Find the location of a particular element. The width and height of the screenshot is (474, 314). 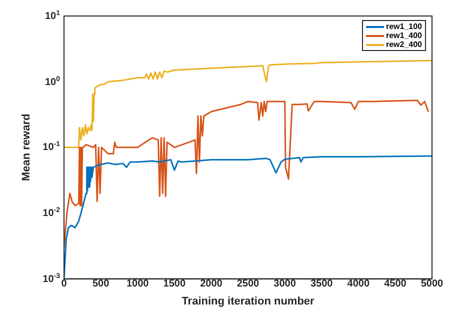

x-tick-label: 4500 is located at coordinates (395, 284).